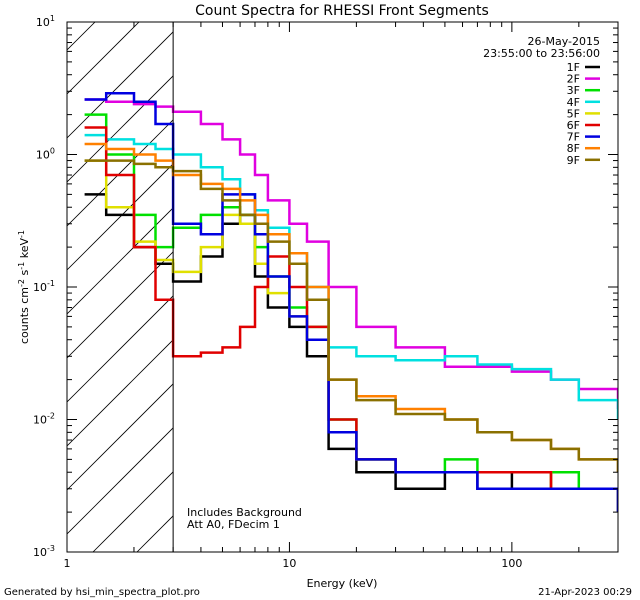 This screenshot has height=600, width=640. I want to click on time-range-label: 23:55:00 to 23:56:00, so click(541, 53).